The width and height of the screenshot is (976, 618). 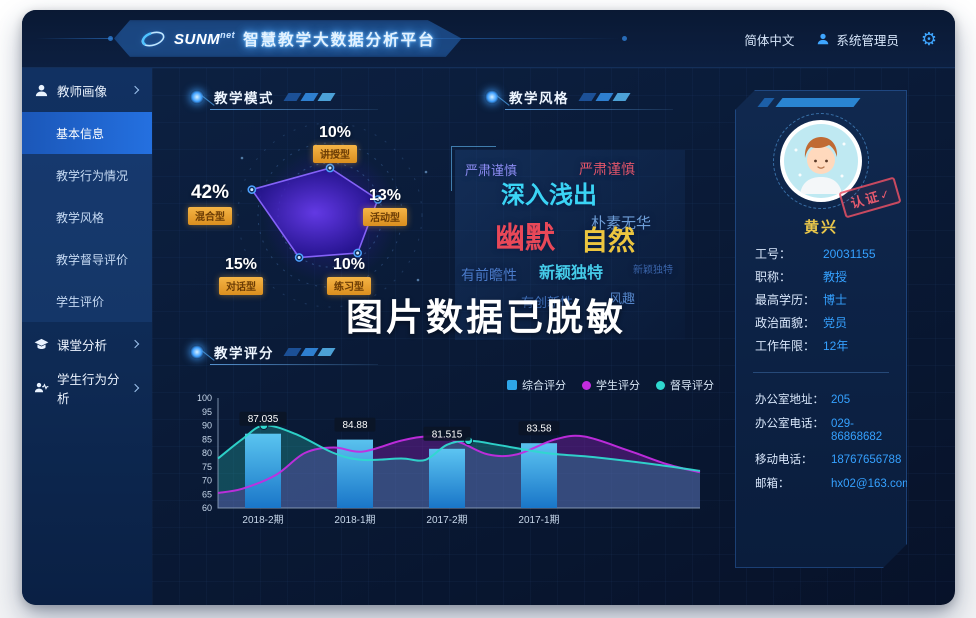 What do you see at coordinates (41, 387) in the screenshot?
I see `student-behavior-icon` at bounding box center [41, 387].